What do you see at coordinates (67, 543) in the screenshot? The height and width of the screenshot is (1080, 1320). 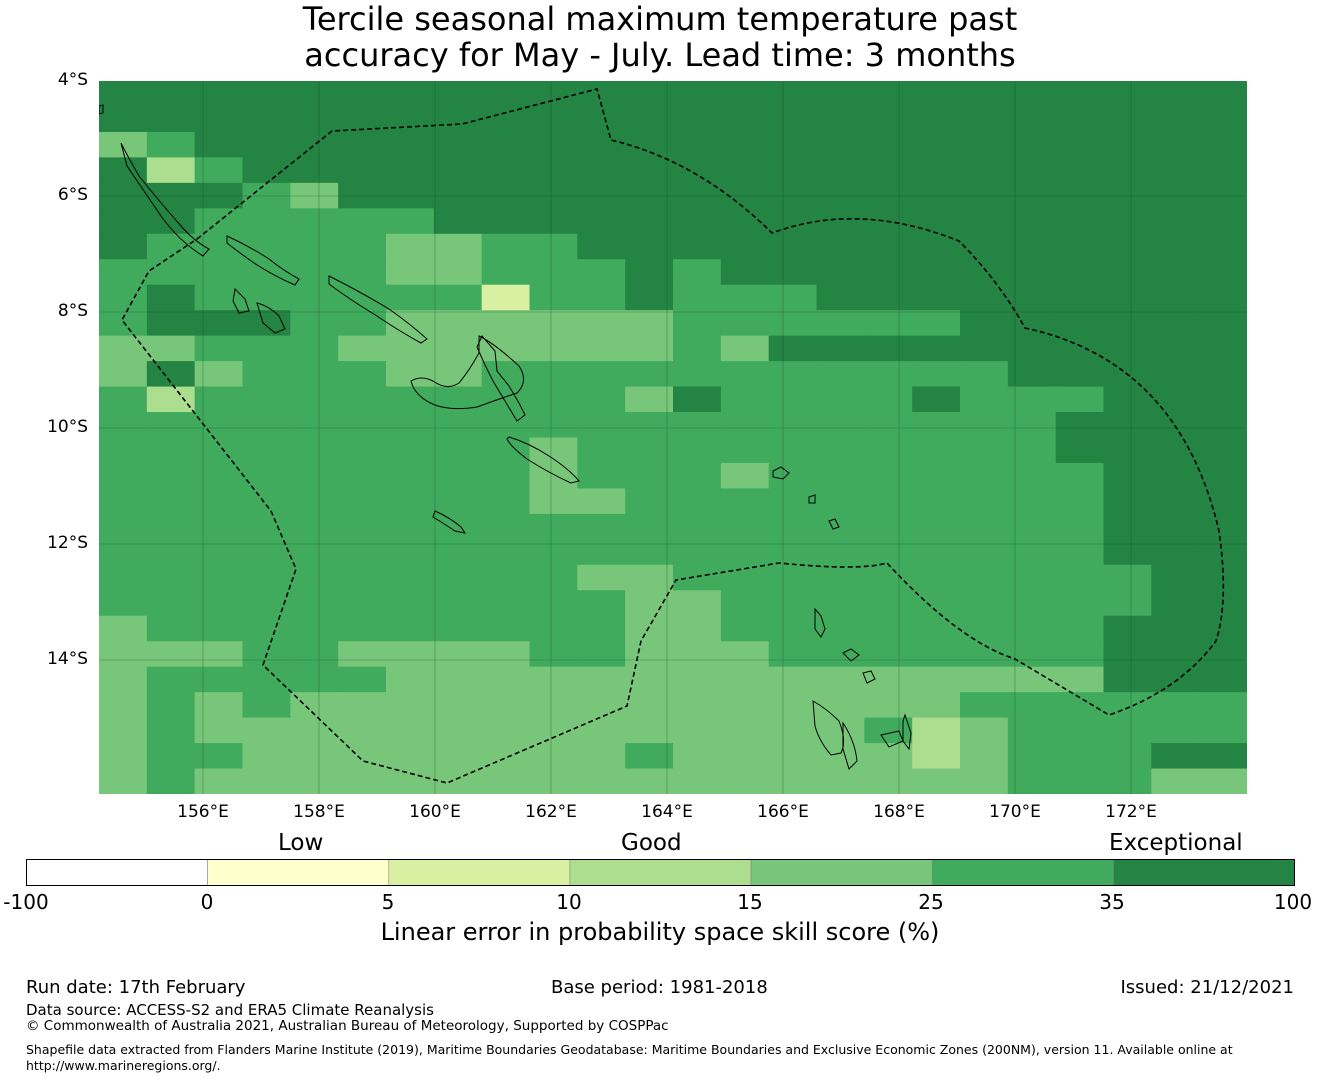 I see `lat-label-12s: 12°S` at bounding box center [67, 543].